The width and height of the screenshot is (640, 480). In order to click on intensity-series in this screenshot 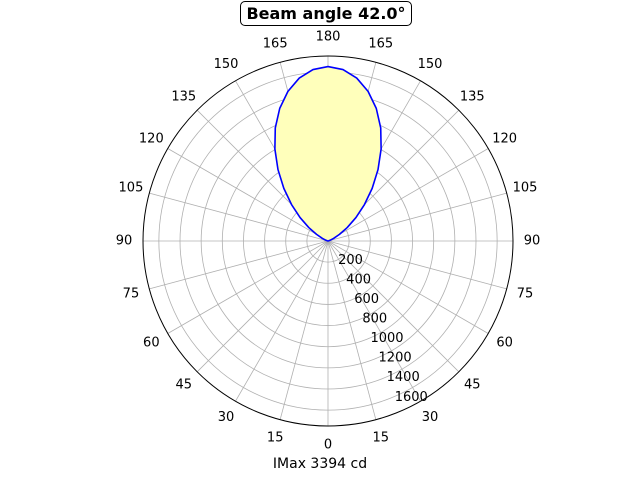, I will do `click(328, 153)`.